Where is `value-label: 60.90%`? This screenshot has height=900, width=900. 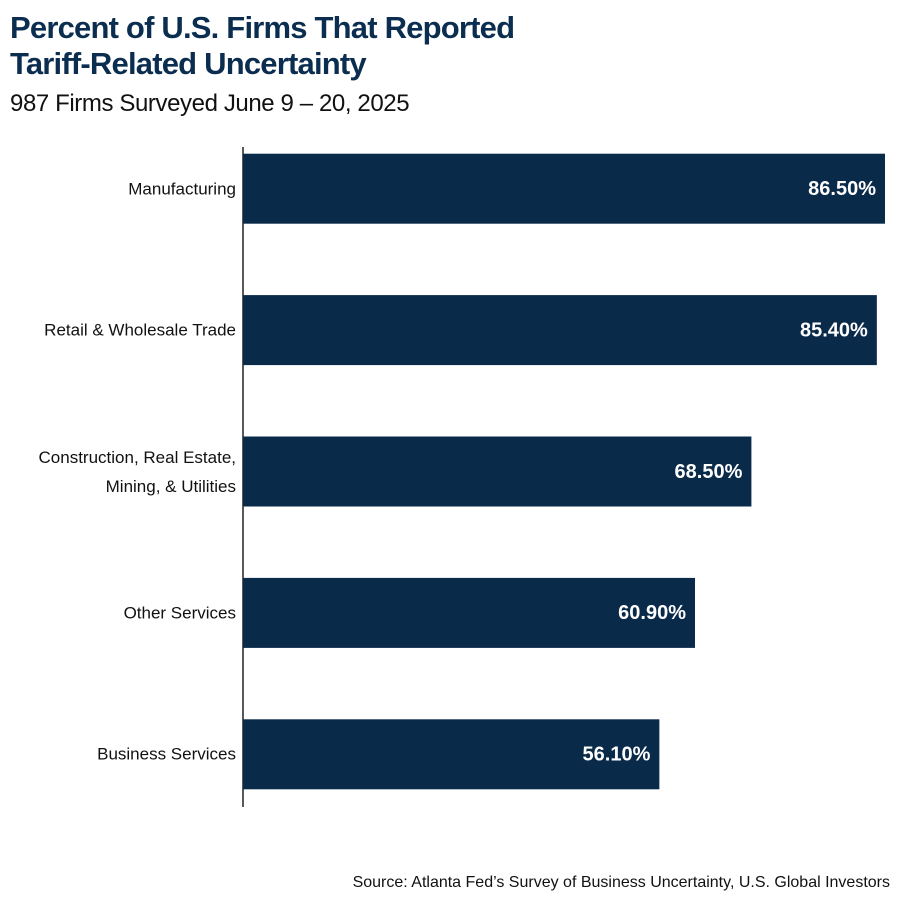 value-label: 60.90% is located at coordinates (652, 613).